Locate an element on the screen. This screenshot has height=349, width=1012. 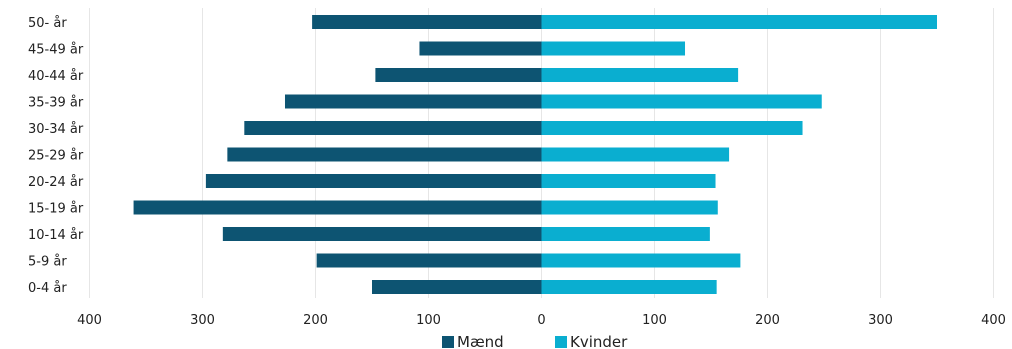
category-label: 10-14 år is located at coordinates (56, 235).